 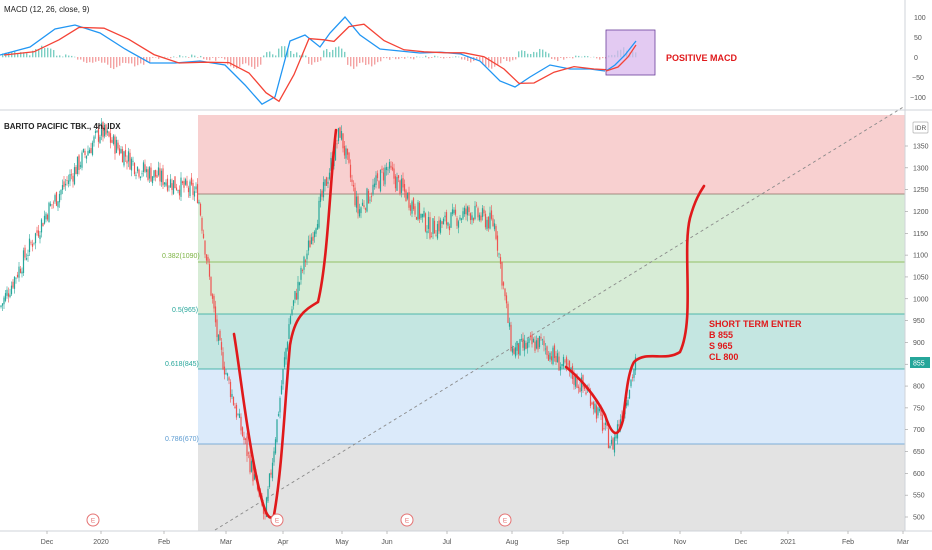 What do you see at coordinates (920, 127) in the screenshot?
I see `currency-badge` at bounding box center [920, 127].